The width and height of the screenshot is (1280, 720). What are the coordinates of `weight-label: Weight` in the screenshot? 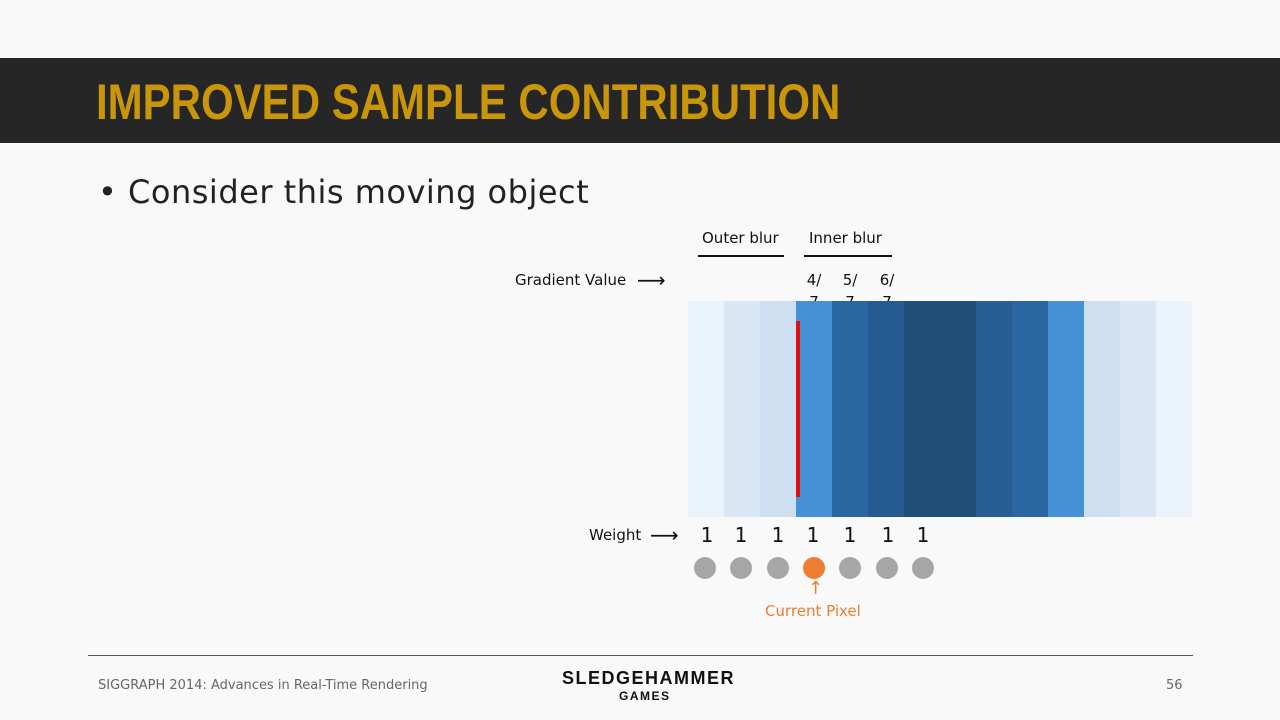 It's located at (615, 535).